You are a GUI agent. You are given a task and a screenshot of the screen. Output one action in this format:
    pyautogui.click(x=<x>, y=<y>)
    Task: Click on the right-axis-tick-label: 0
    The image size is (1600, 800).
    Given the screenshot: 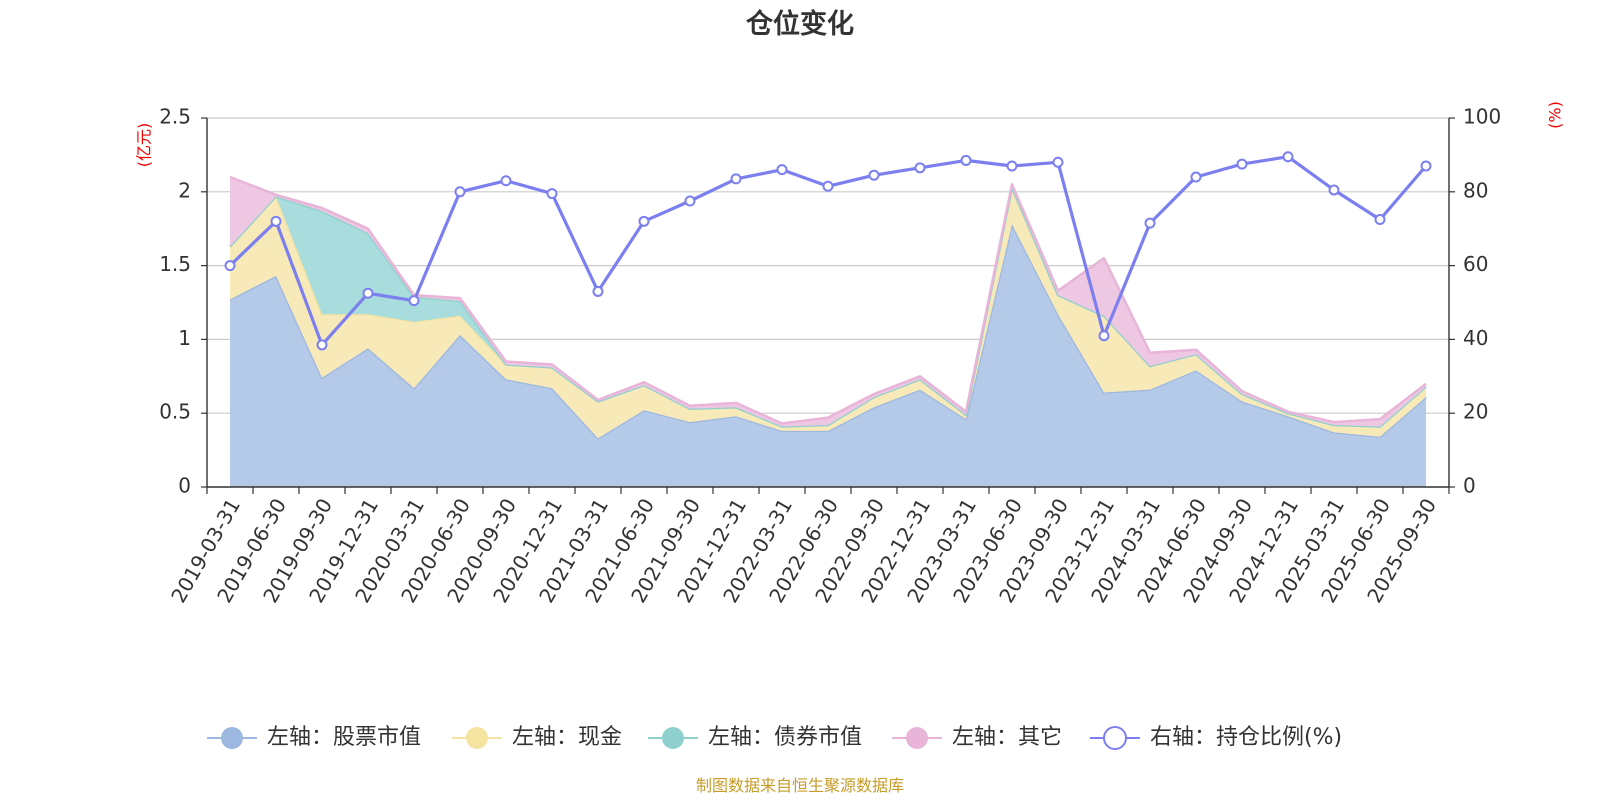 What is the action you would take?
    pyautogui.click(x=1469, y=486)
    